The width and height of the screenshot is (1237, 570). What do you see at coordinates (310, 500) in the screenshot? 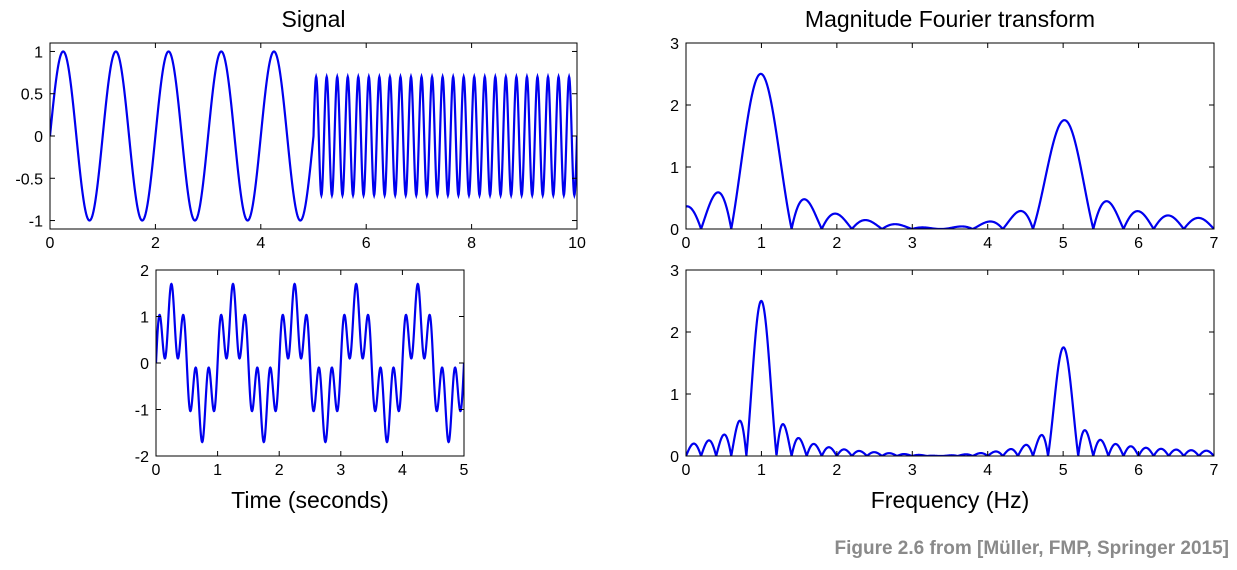
I see `x-axis-label: Time (seconds)` at bounding box center [310, 500].